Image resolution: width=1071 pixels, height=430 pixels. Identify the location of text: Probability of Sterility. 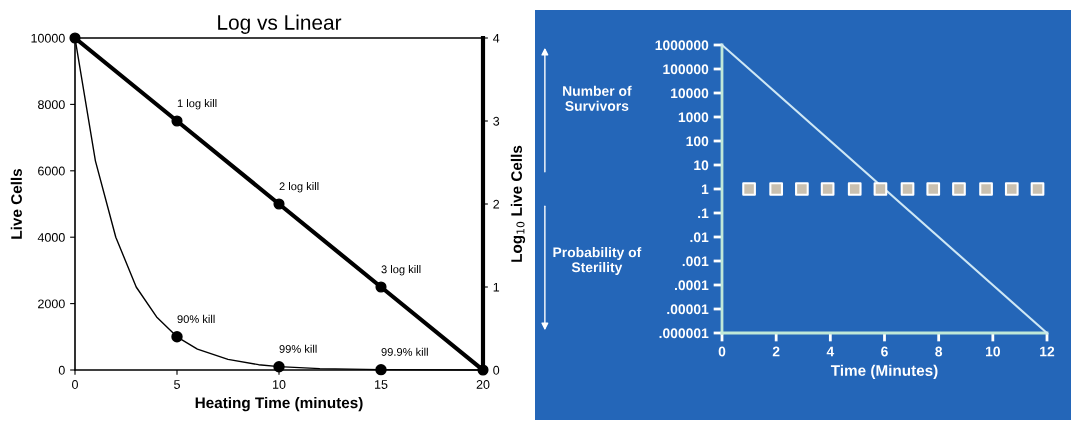
(597, 261).